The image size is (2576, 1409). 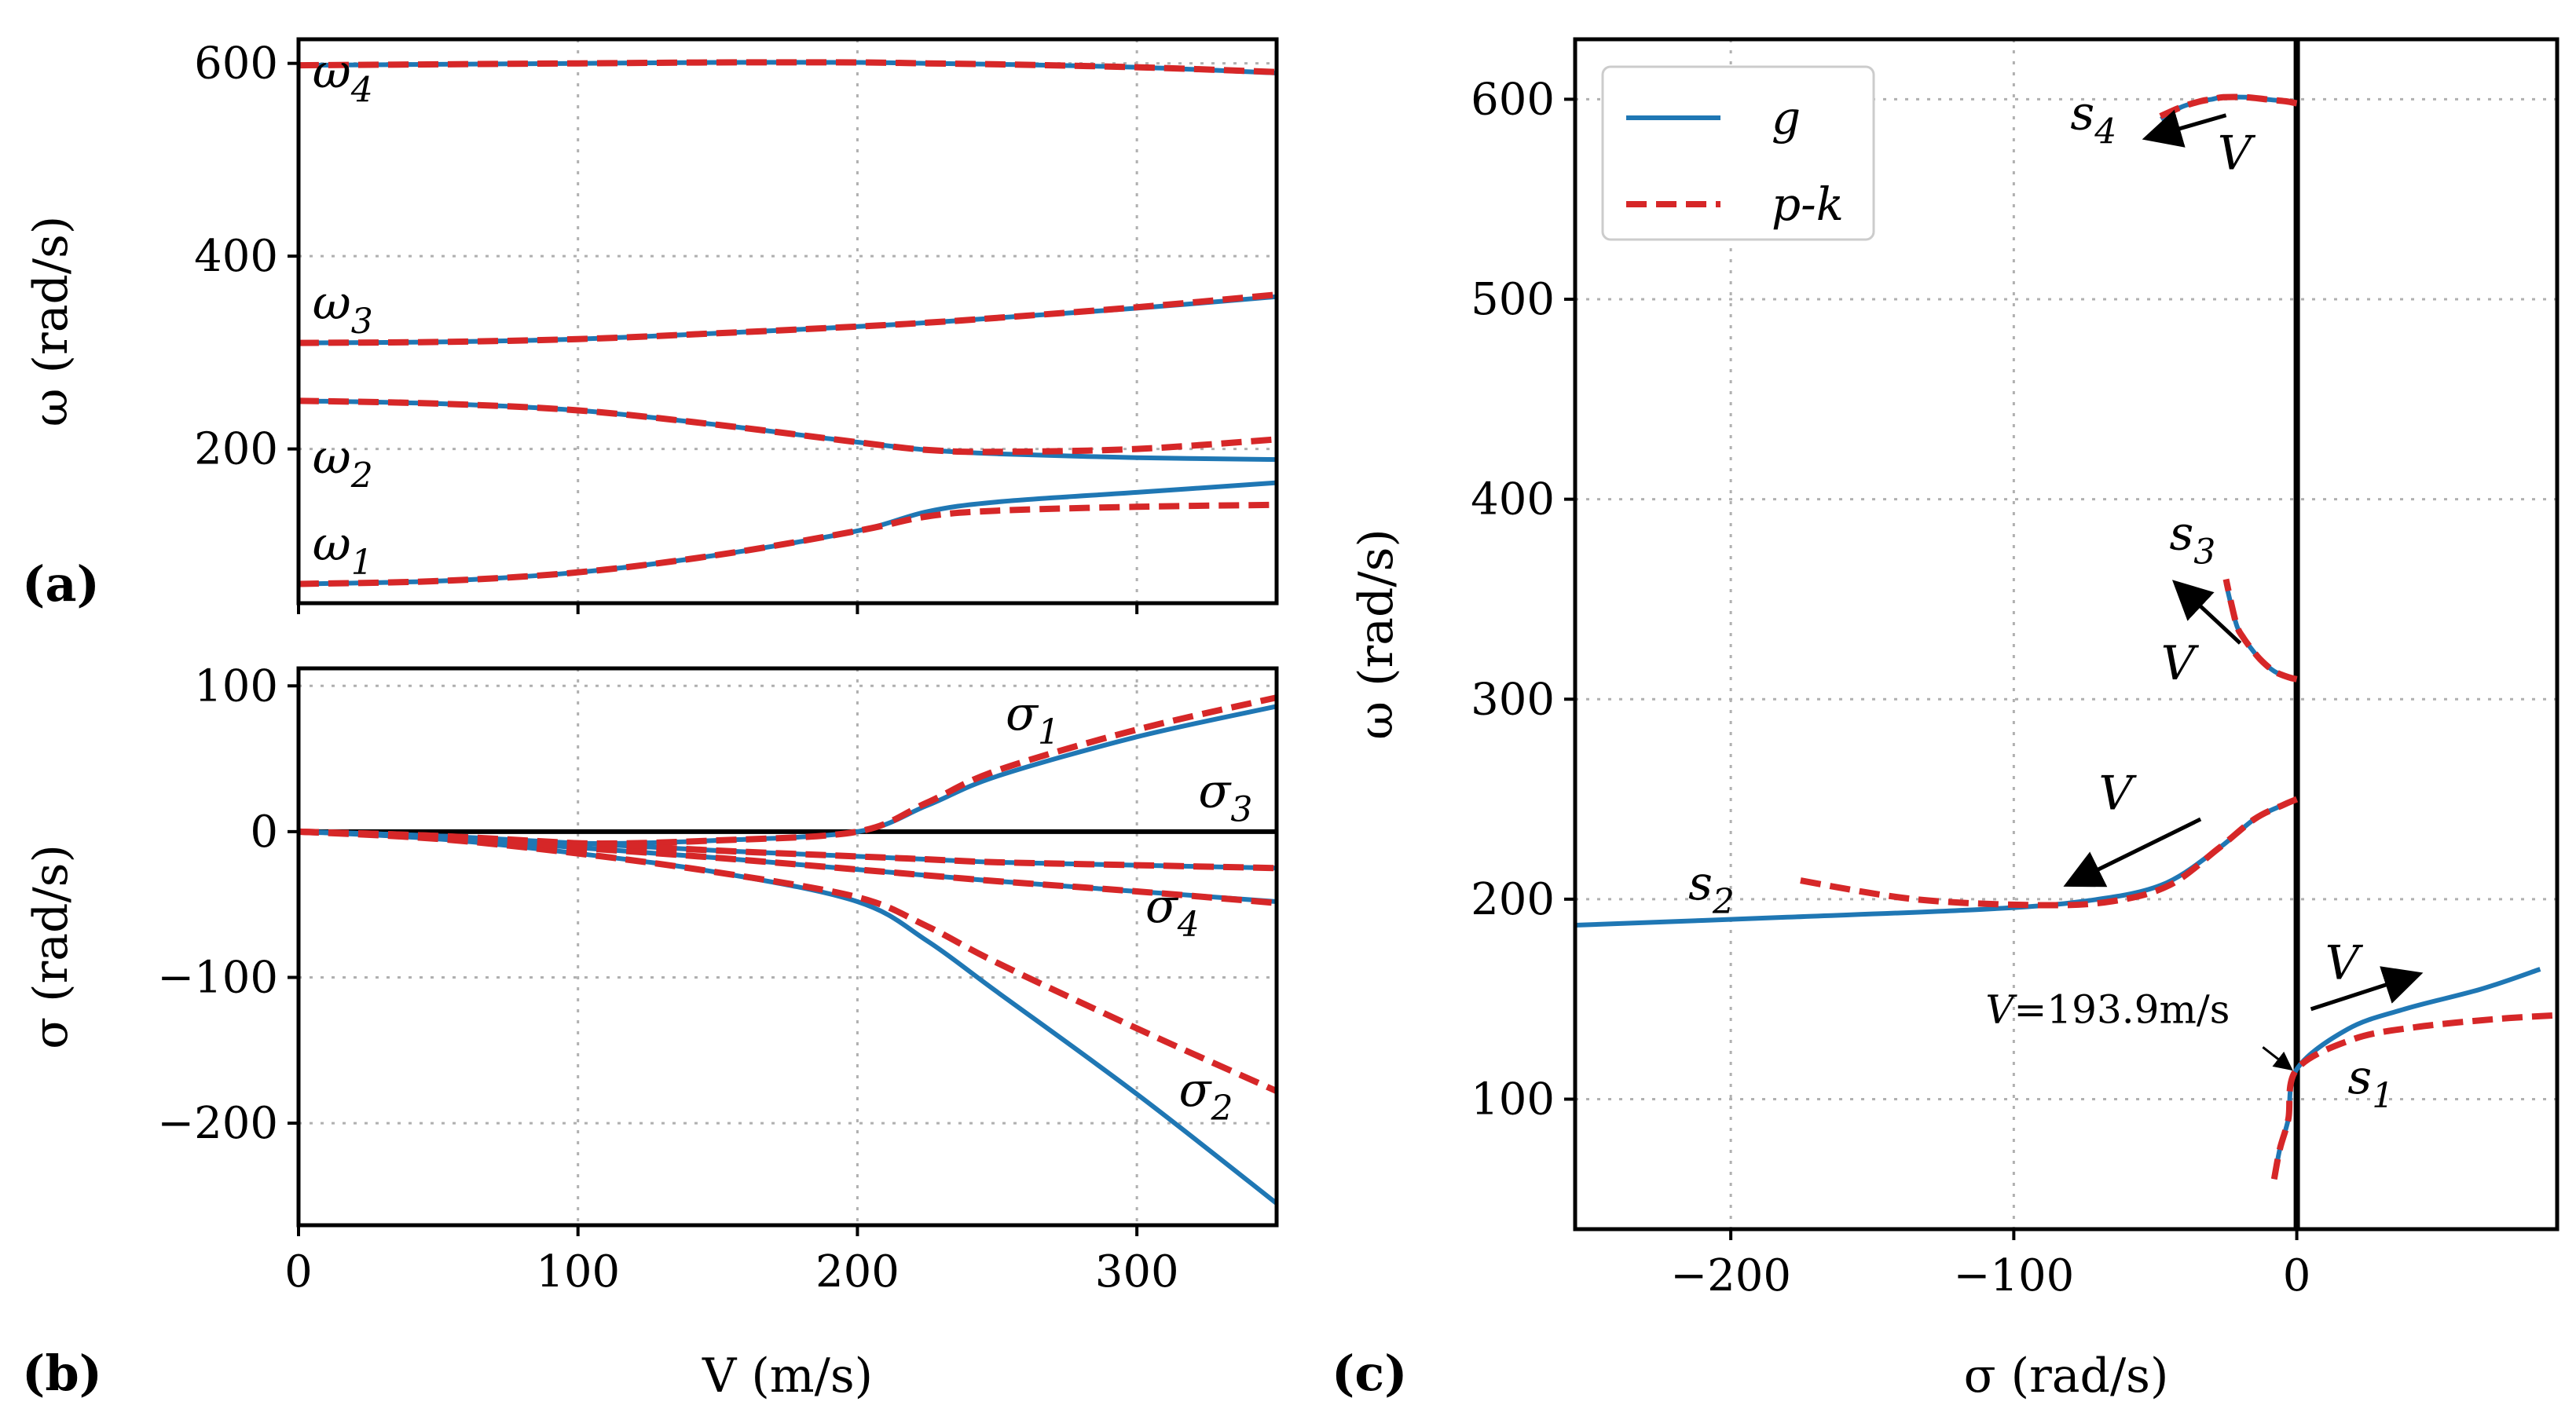 I want to click on legend-box, so click(x=1738, y=153).